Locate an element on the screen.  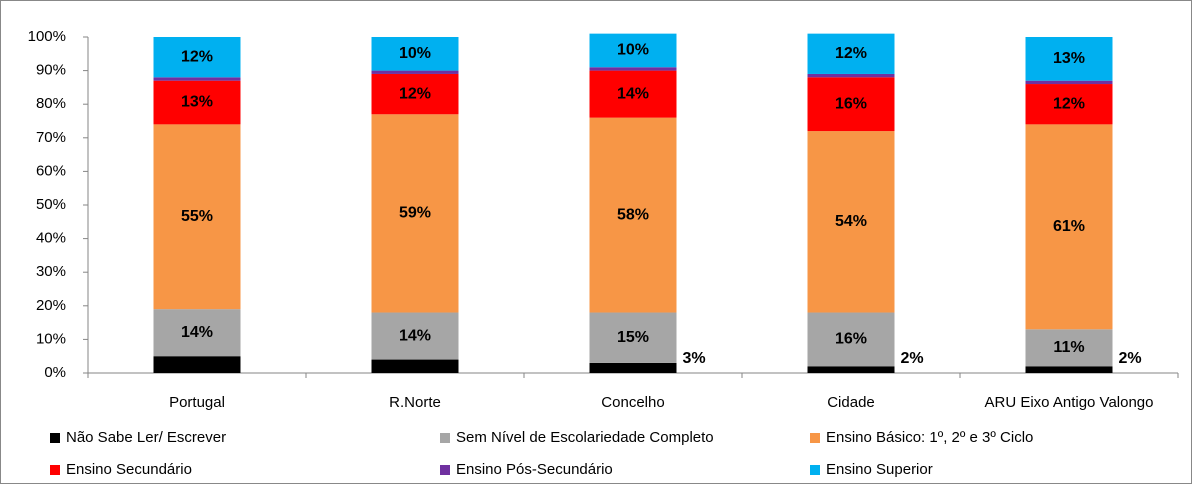
data-label: 58% is located at coordinates (633, 214).